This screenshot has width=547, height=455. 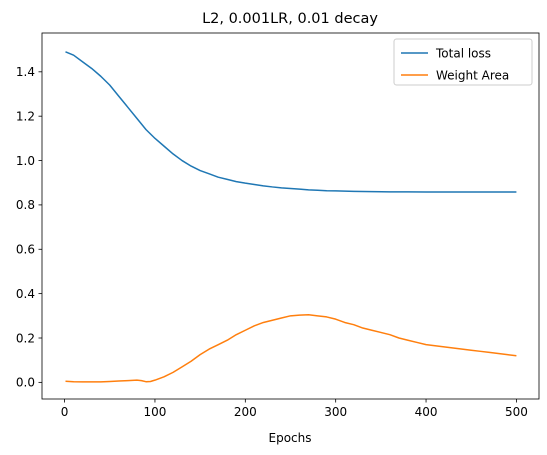 What do you see at coordinates (245, 412) in the screenshot?
I see `x-tick-label: 200` at bounding box center [245, 412].